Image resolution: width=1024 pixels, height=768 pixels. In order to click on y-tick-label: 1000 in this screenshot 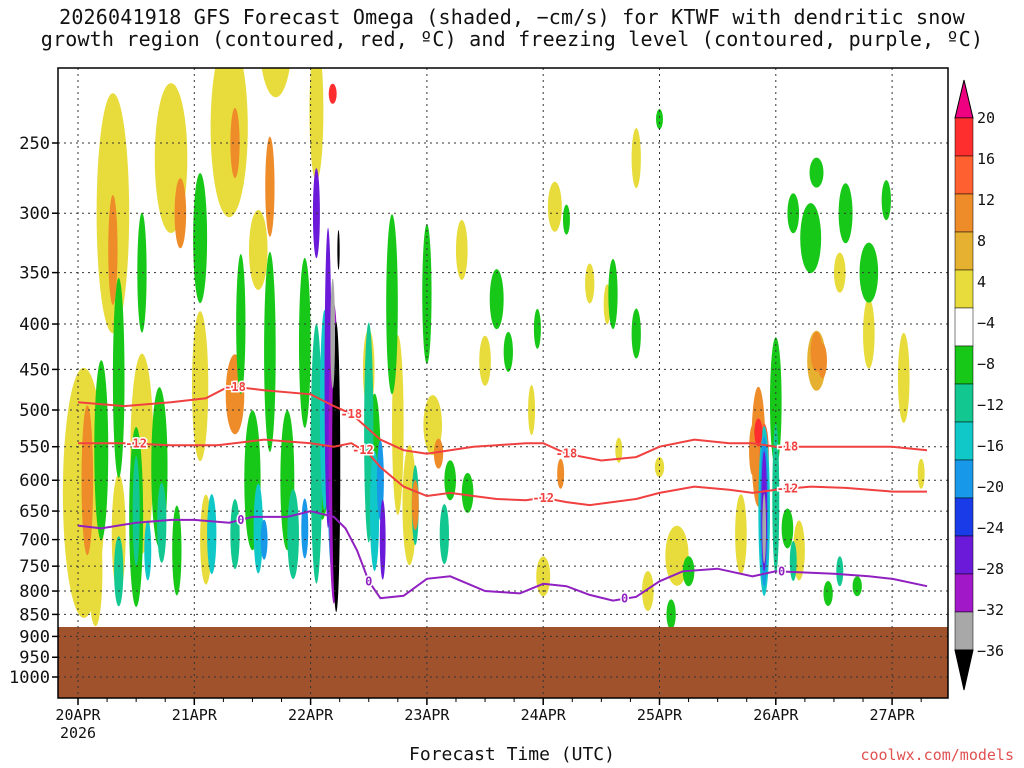, I will do `click(29, 678)`.